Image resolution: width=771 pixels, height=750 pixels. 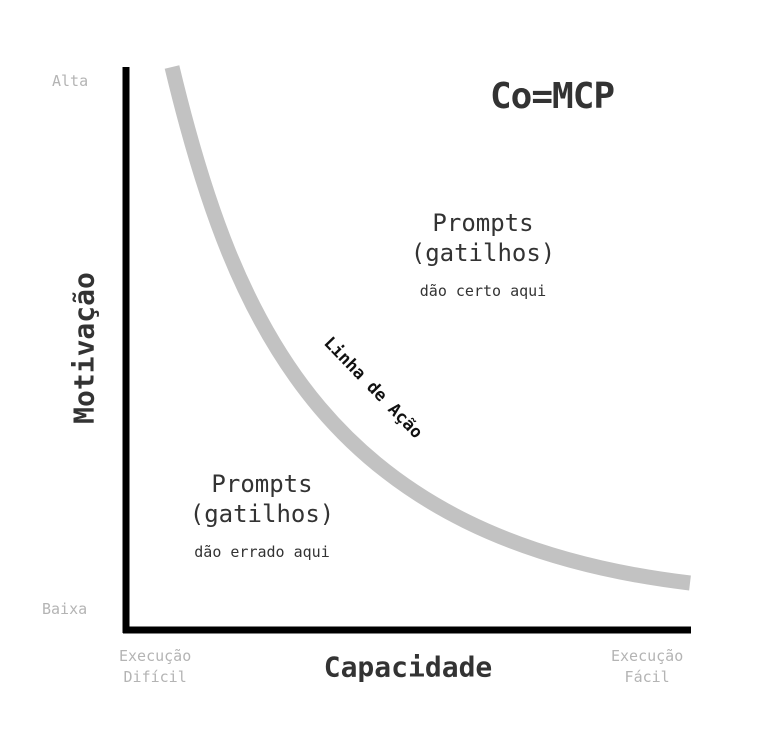 What do you see at coordinates (155, 656) in the screenshot?
I see `x-low-label-line1: Execução` at bounding box center [155, 656].